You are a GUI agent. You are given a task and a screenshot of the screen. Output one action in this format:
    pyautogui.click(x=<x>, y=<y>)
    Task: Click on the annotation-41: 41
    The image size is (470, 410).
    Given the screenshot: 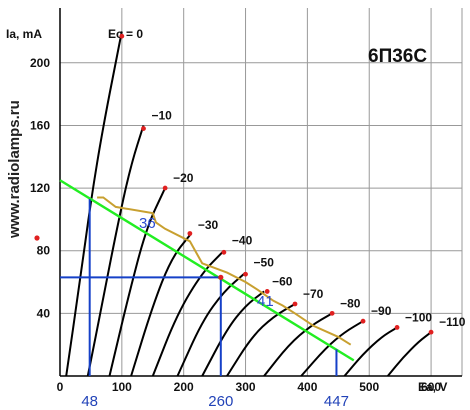 What is the action you would take?
    pyautogui.click(x=265, y=301)
    